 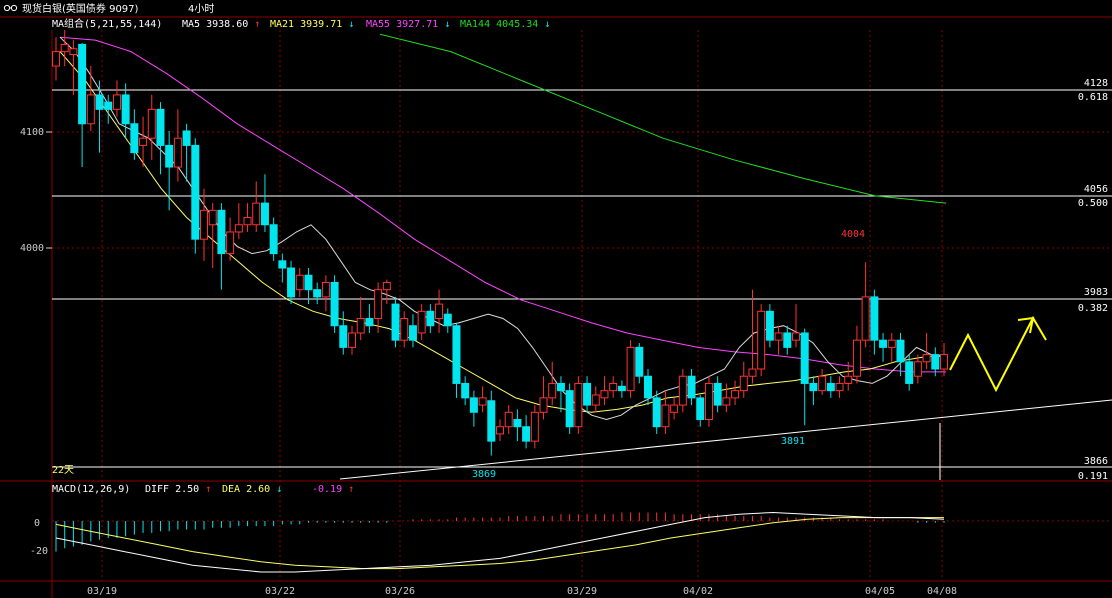 What do you see at coordinates (63, 470) in the screenshot?
I see `bars-count-label: 22天` at bounding box center [63, 470].